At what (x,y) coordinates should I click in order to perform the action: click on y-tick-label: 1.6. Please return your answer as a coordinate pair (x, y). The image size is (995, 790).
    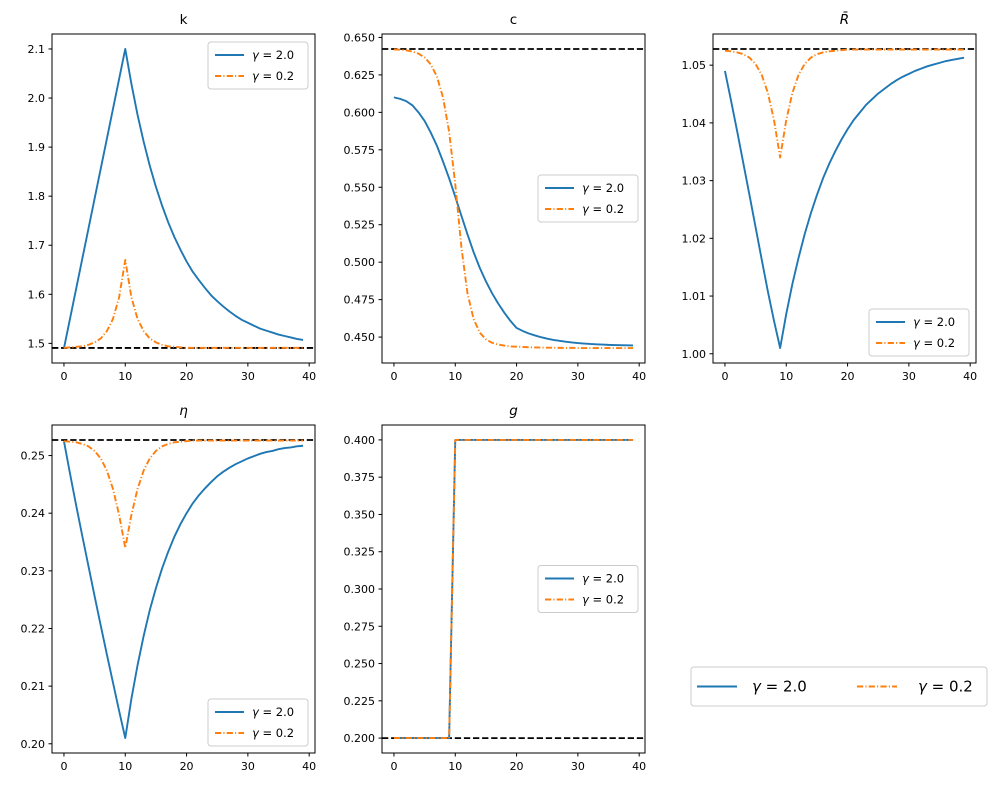
    Looking at the image, I should click on (37, 294).